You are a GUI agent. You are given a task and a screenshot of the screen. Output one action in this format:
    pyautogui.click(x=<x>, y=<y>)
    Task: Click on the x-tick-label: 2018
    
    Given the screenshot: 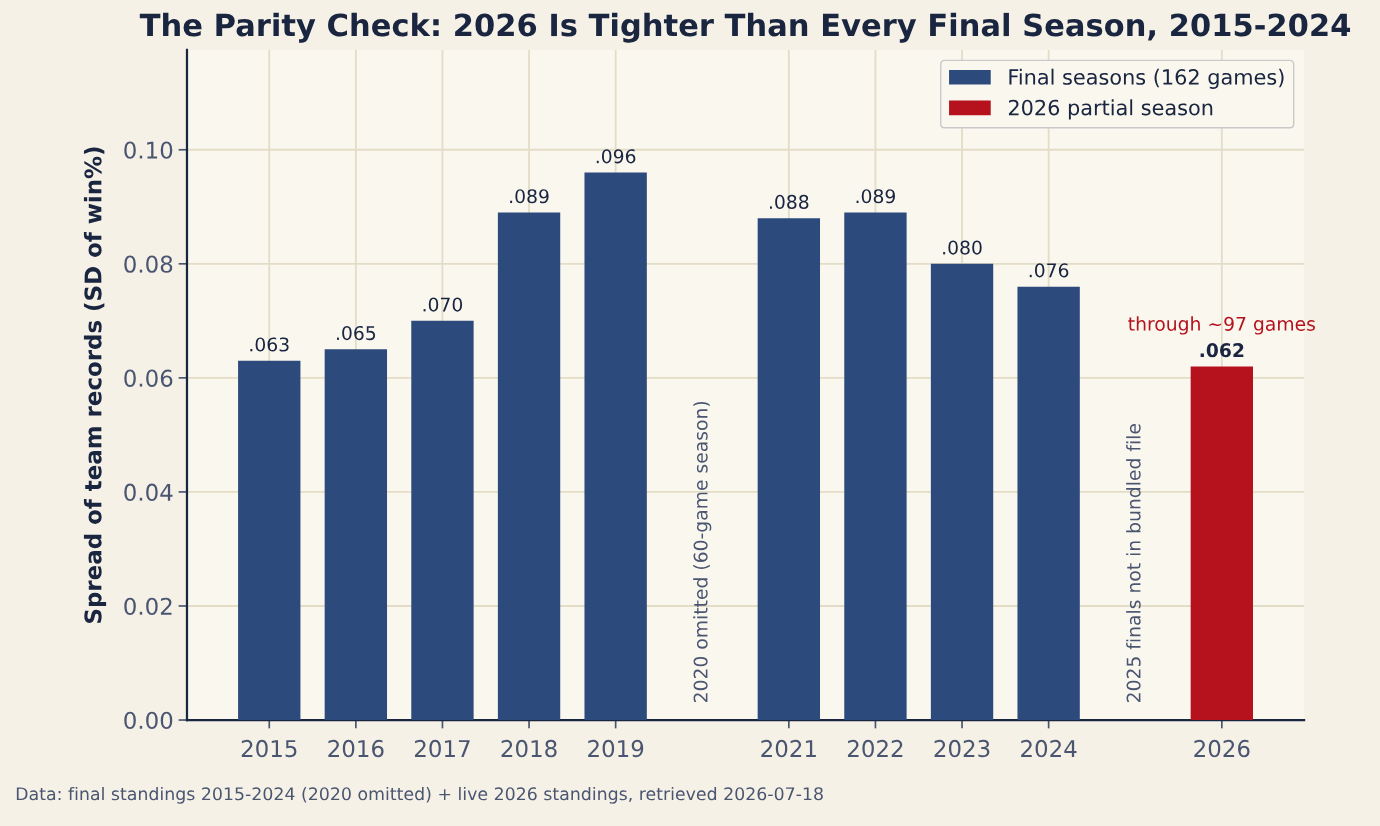 What is the action you would take?
    pyautogui.click(x=529, y=748)
    